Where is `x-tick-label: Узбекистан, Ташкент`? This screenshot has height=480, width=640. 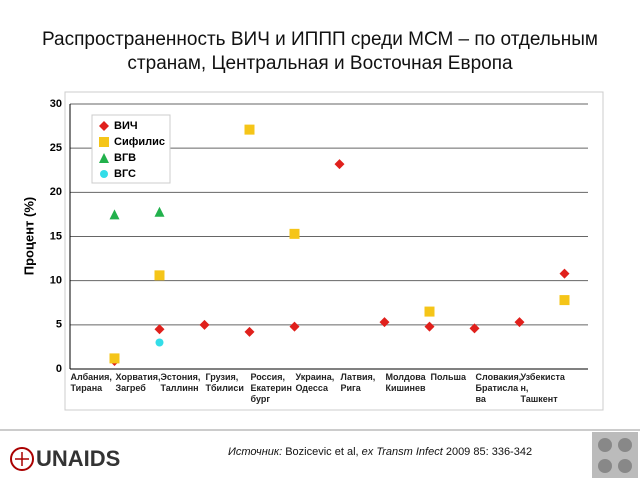
x-tick-label: Узбекистан, Ташкент is located at coordinates (542, 388).